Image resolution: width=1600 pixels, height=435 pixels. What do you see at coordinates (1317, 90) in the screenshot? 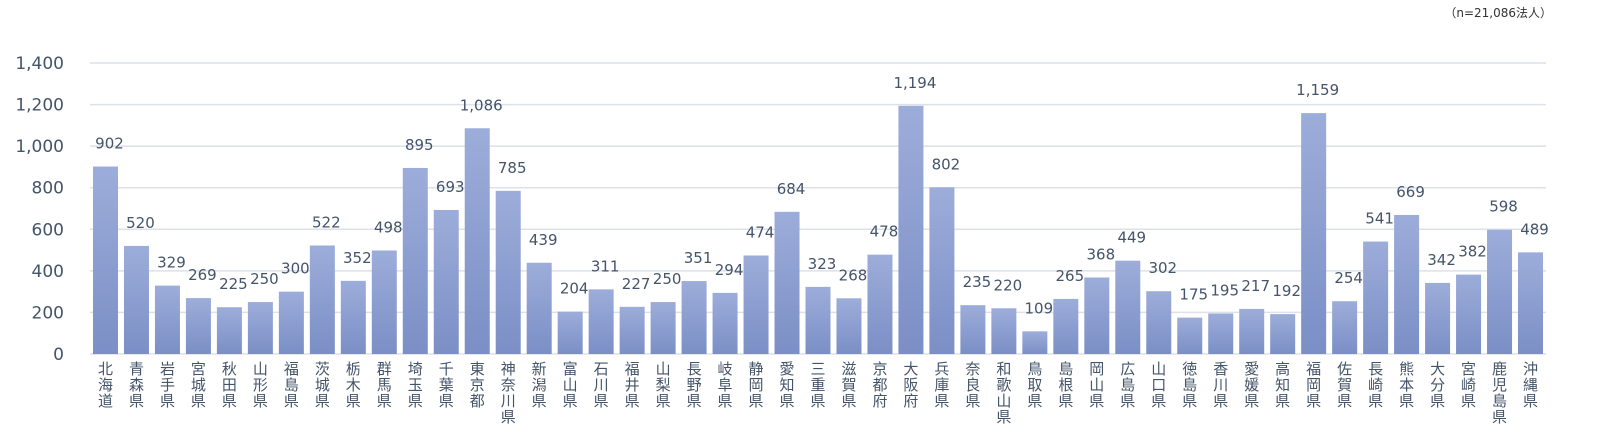
I see `data-label: 1,159` at bounding box center [1317, 90].